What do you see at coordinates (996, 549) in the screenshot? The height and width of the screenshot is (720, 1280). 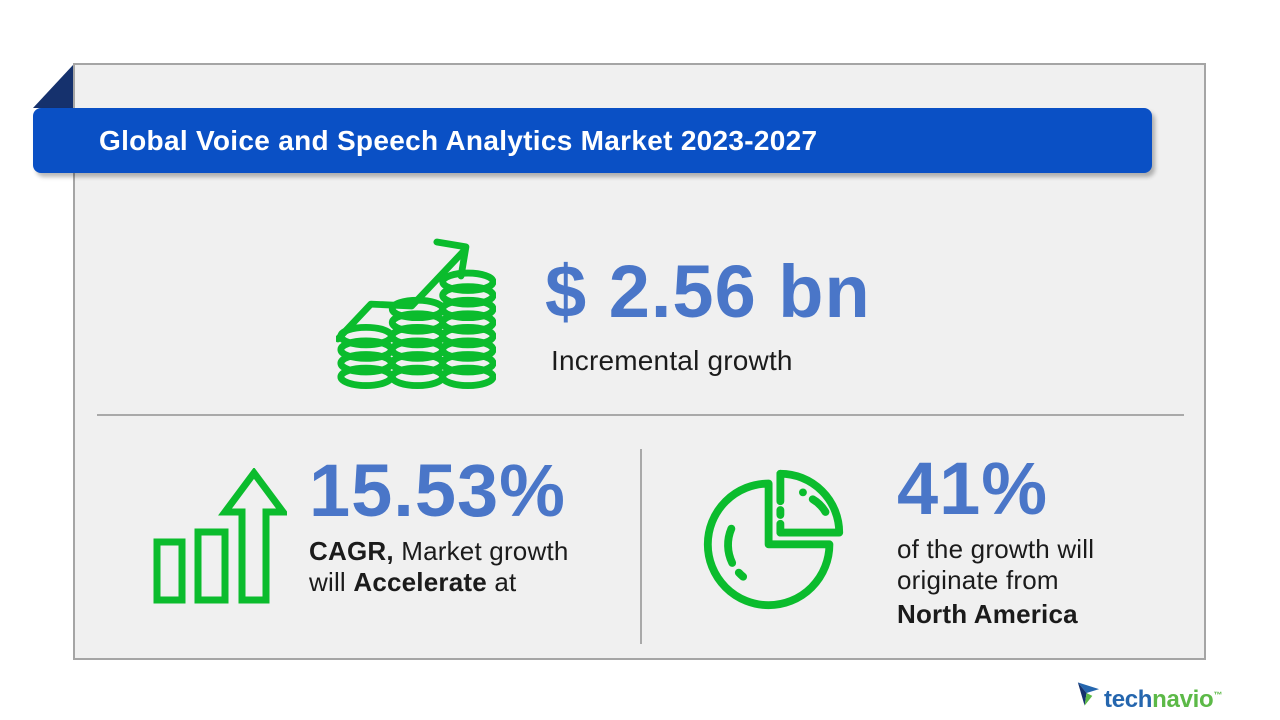 I see `regional-growth-line1: of the growth will` at bounding box center [996, 549].